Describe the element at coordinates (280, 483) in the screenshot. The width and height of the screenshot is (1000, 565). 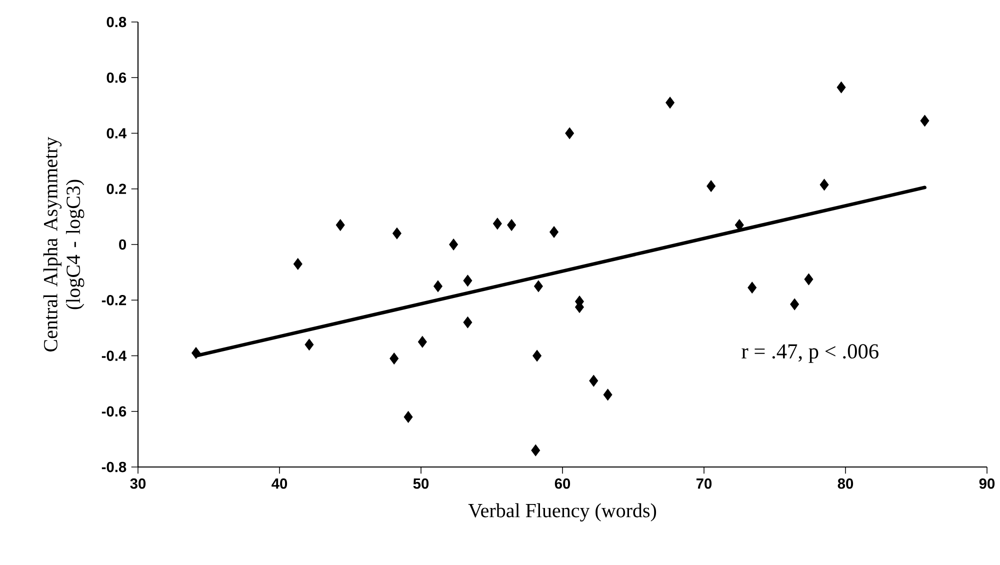
I see `x-tick-label: 40` at that location.